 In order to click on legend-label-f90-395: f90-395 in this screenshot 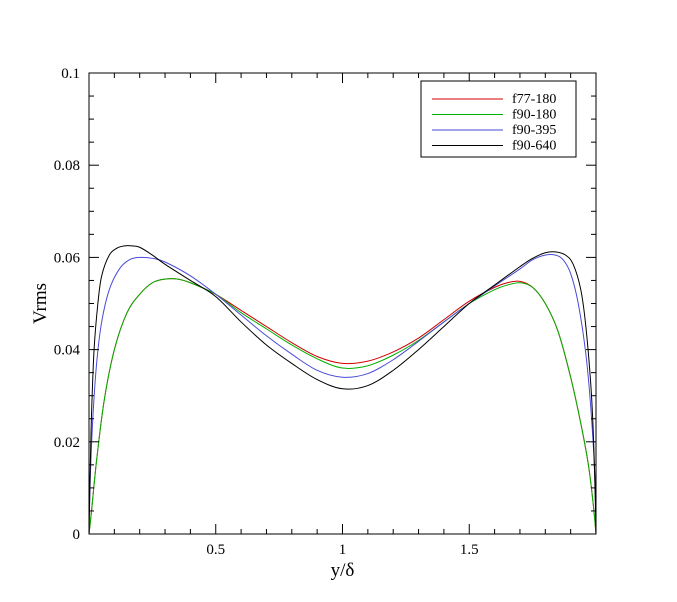, I will do `click(534, 130)`.